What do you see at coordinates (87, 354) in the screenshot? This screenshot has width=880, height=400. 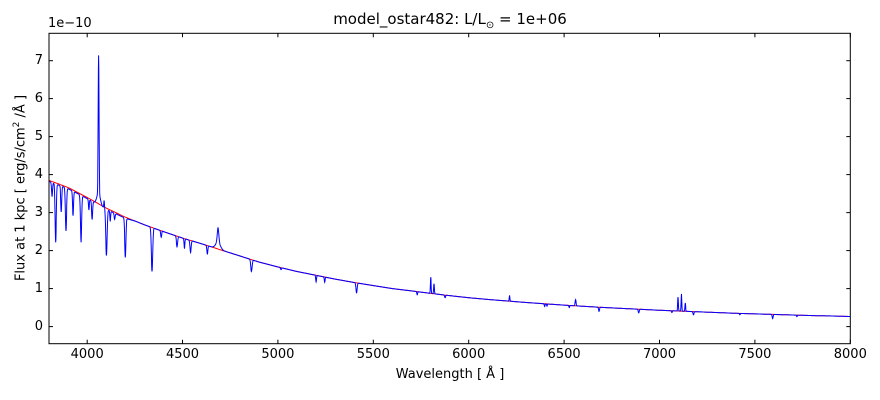 I see `x-tick-label: 4000` at bounding box center [87, 354].